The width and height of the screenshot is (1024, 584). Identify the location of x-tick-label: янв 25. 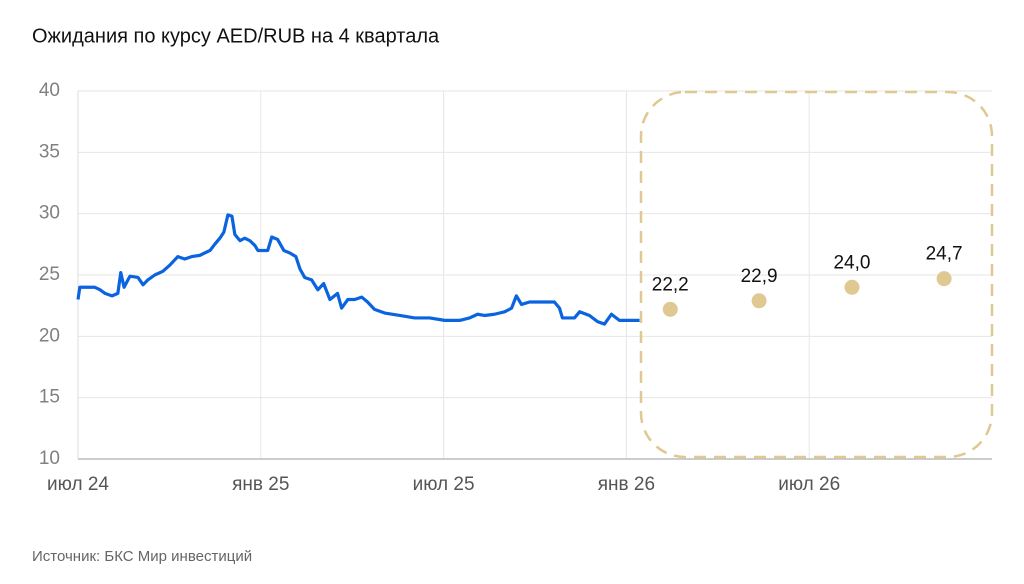
(260, 484).